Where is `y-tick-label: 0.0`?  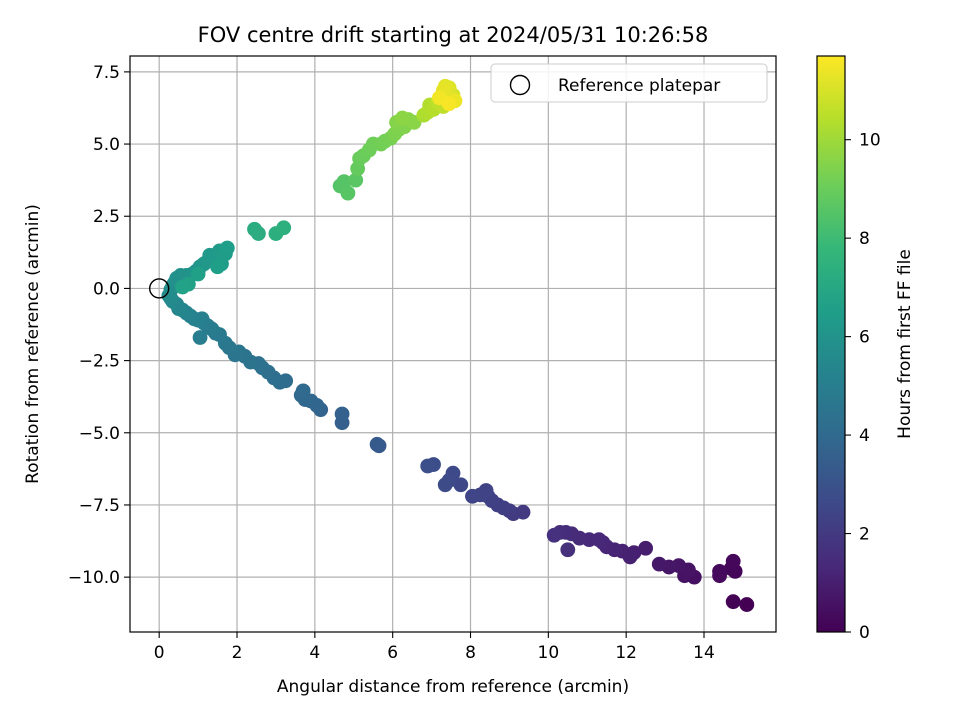 y-tick-label: 0.0 is located at coordinates (106, 289).